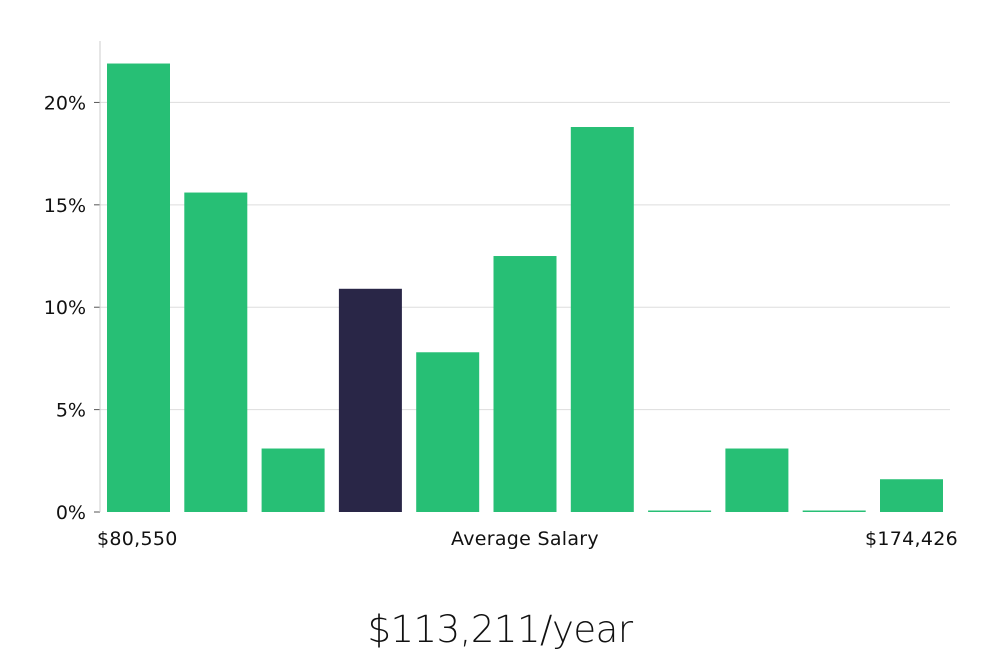 This screenshot has height=660, width=1000. I want to click on bar-highlighted, so click(370, 400).